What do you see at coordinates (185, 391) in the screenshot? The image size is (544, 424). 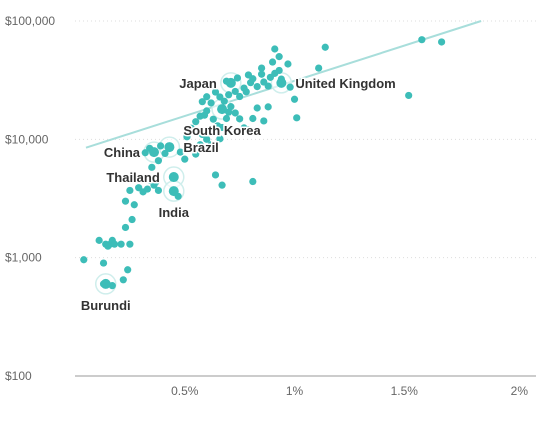 I see `x-tick-label: 0.5%` at bounding box center [185, 391].